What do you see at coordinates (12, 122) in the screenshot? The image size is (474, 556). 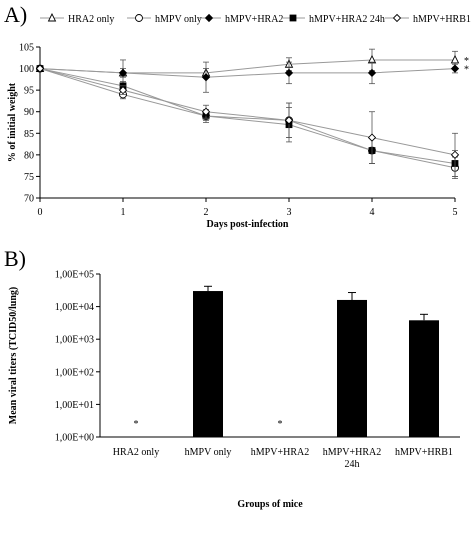 I see `y-axis-title: % of initial weight` at bounding box center [12, 122].